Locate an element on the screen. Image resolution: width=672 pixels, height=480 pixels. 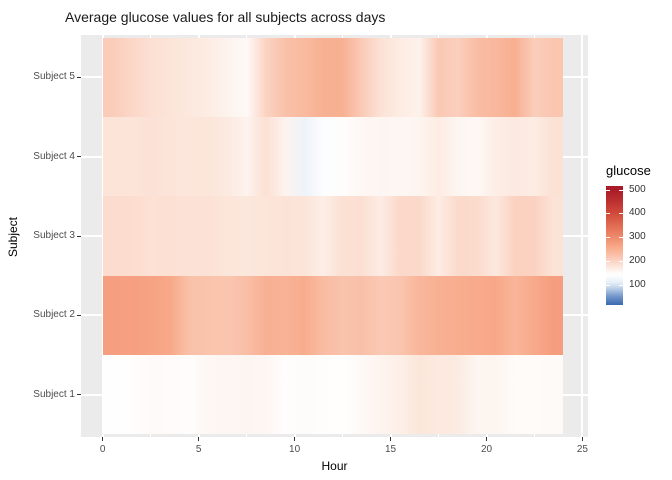
legend-colorbar is located at coordinates (614, 245).